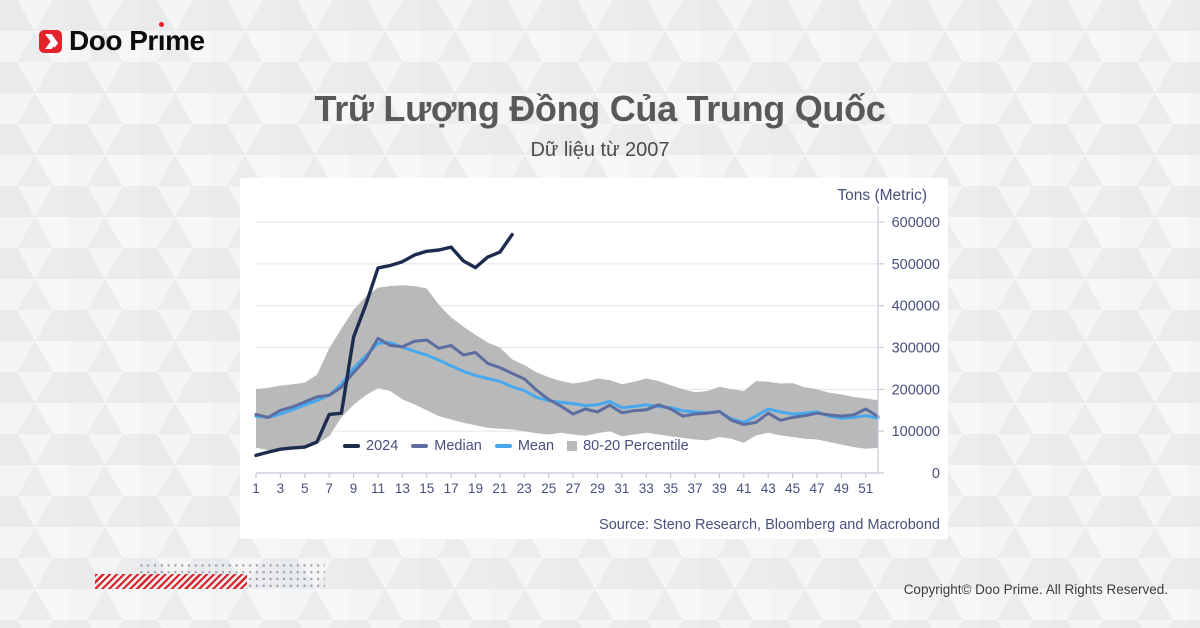  What do you see at coordinates (695, 488) in the screenshot?
I see `x-tick-label: 37` at bounding box center [695, 488].